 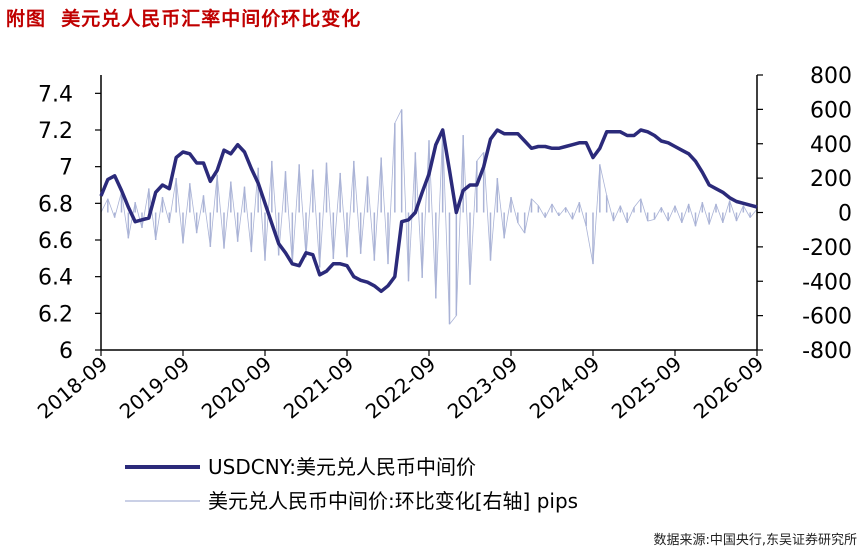 What do you see at coordinates (564, 387) in the screenshot?
I see `x-tick-label: 2024-09` at bounding box center [564, 387].